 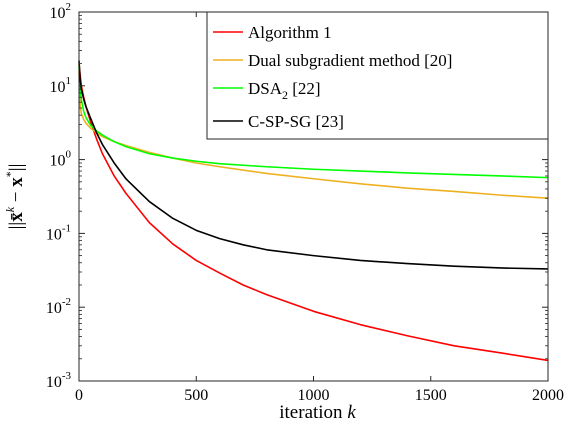 What do you see at coordinates (431, 395) in the screenshot?
I see `x-tick-label: 1500` at bounding box center [431, 395].